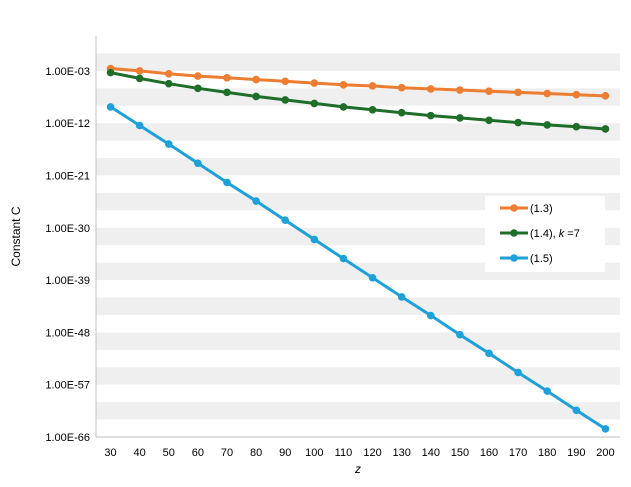 The image size is (631, 487). I want to click on x-tick-label: 180, so click(547, 453).